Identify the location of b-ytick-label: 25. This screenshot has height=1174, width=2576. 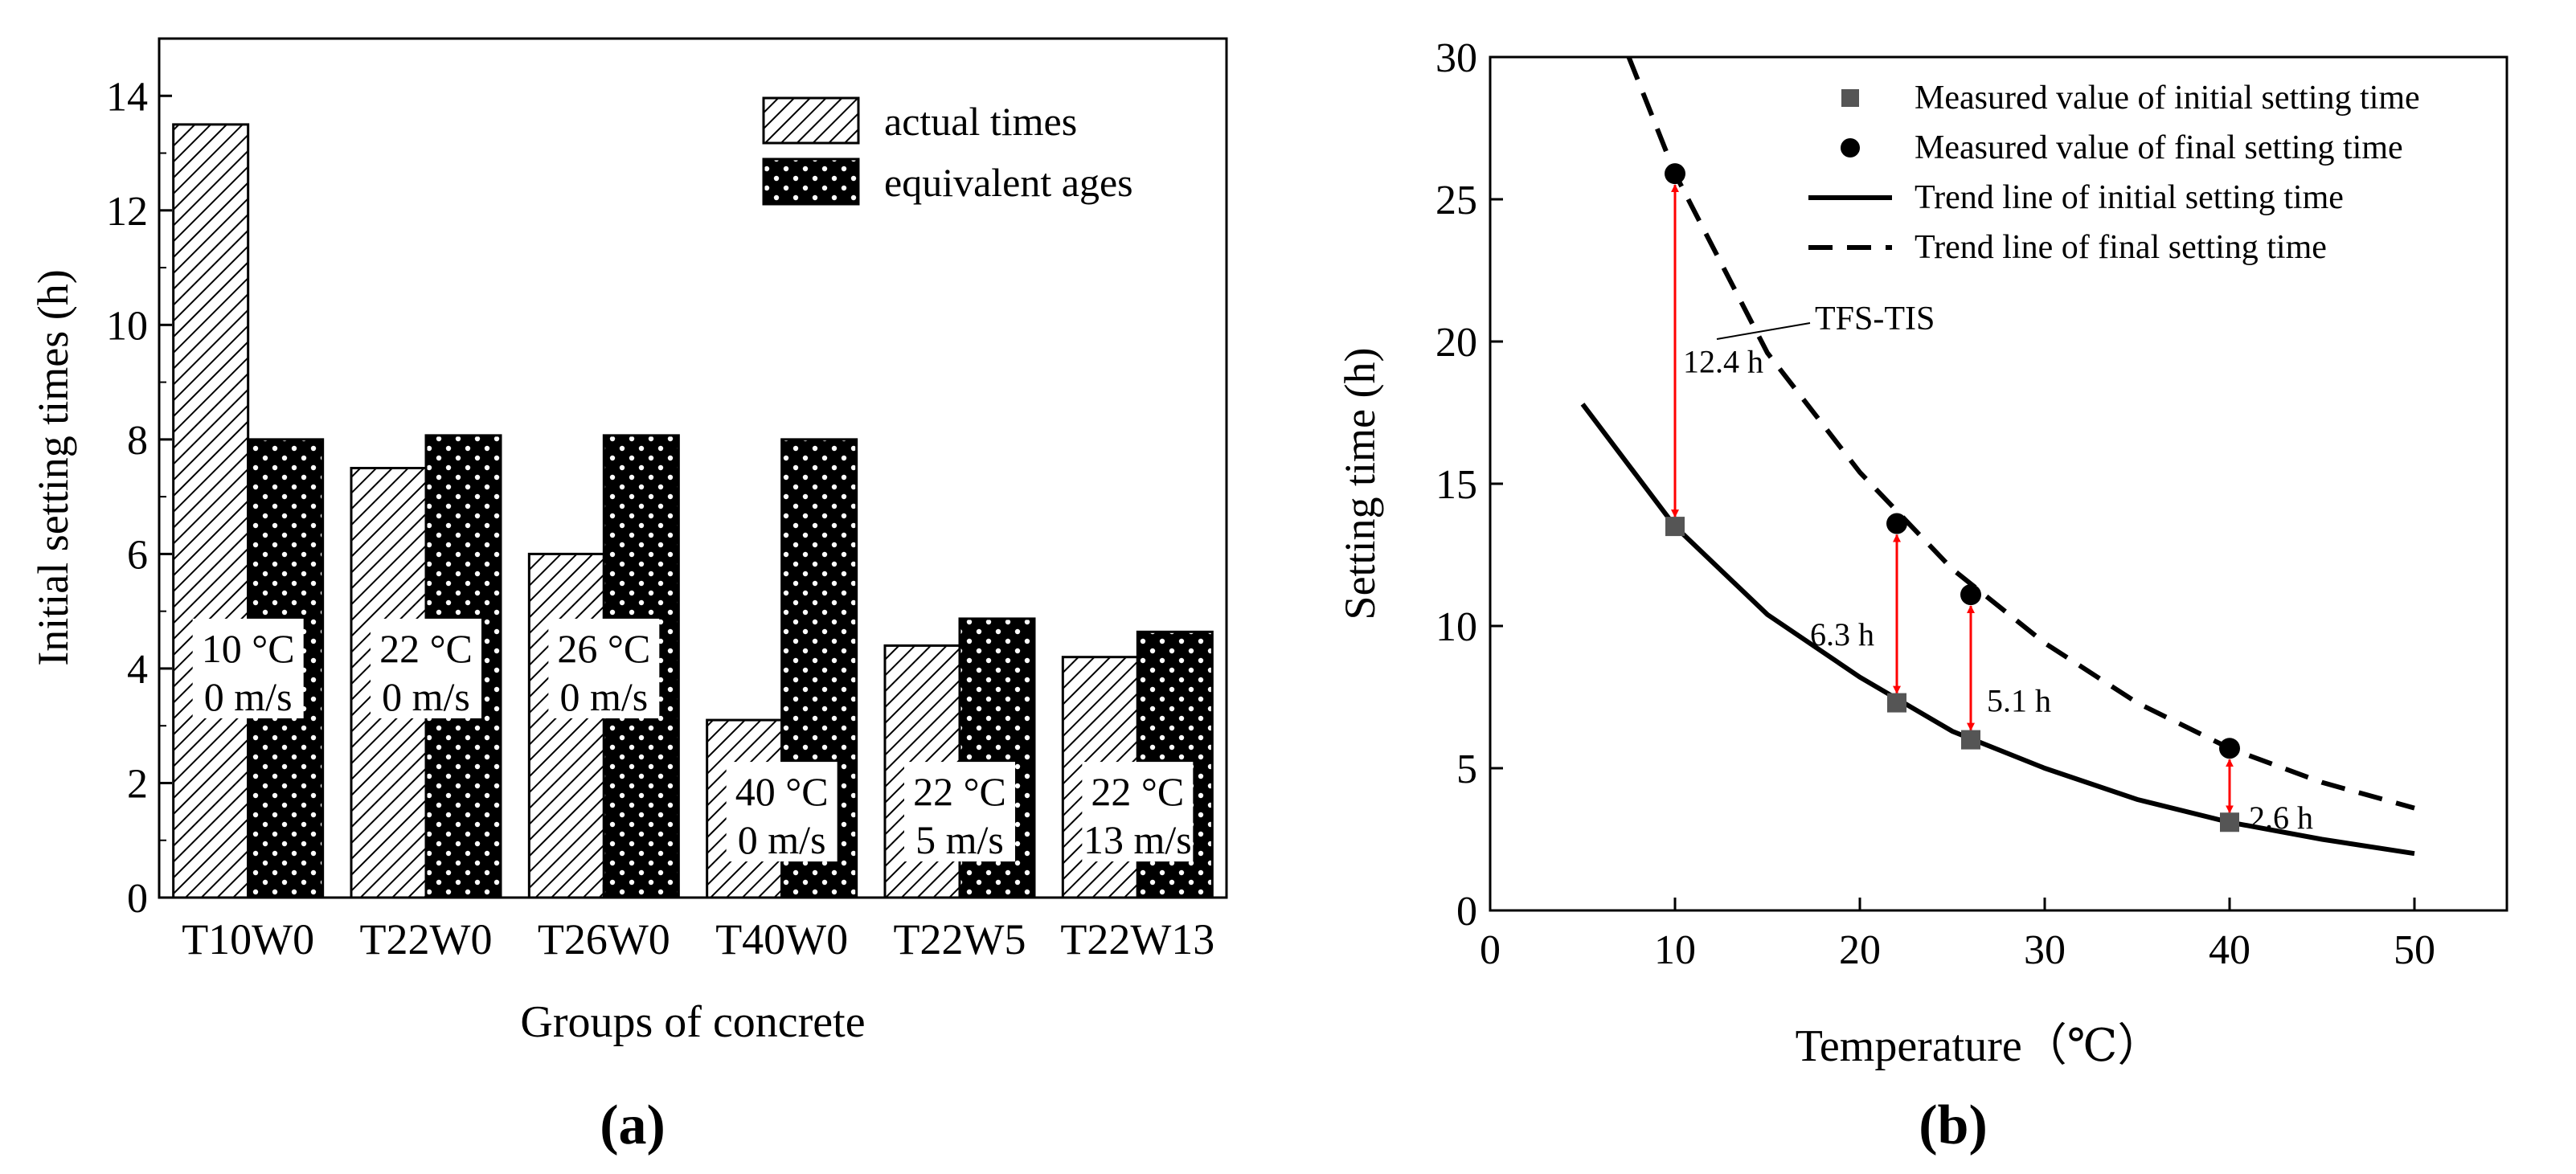
(1456, 200).